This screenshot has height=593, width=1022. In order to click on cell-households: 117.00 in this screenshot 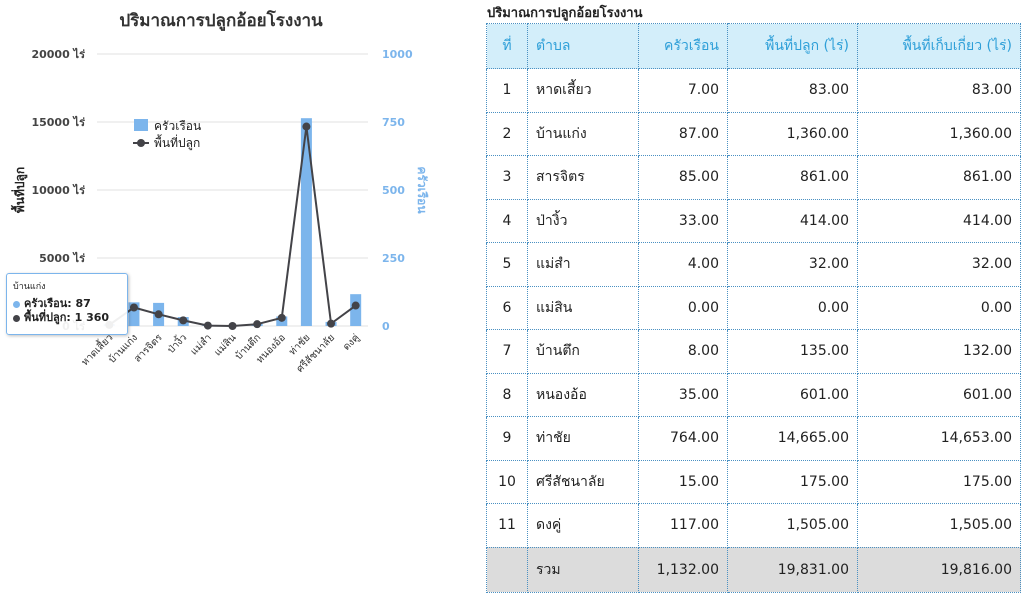, I will do `click(683, 525)`.